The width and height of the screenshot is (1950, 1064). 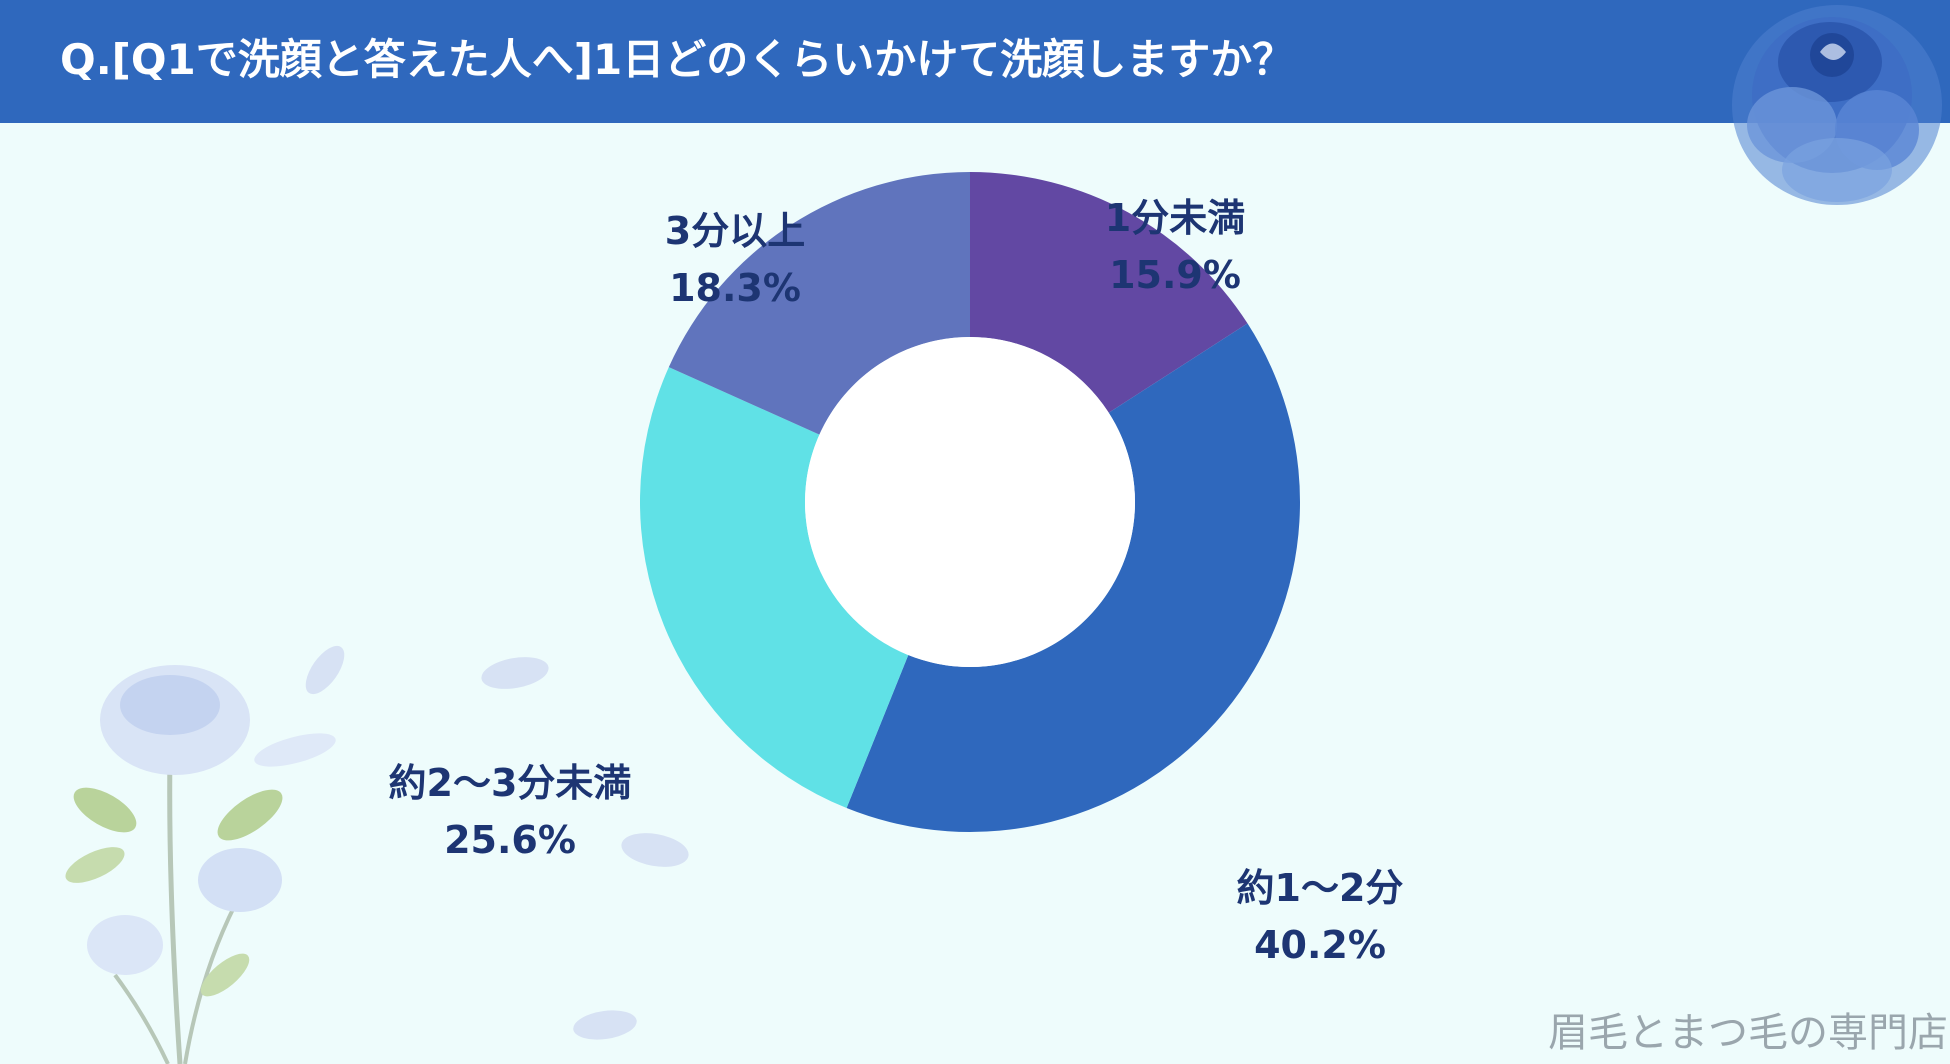 What do you see at coordinates (1175, 275) in the screenshot?
I see `slice-value-label: 15.9%` at bounding box center [1175, 275].